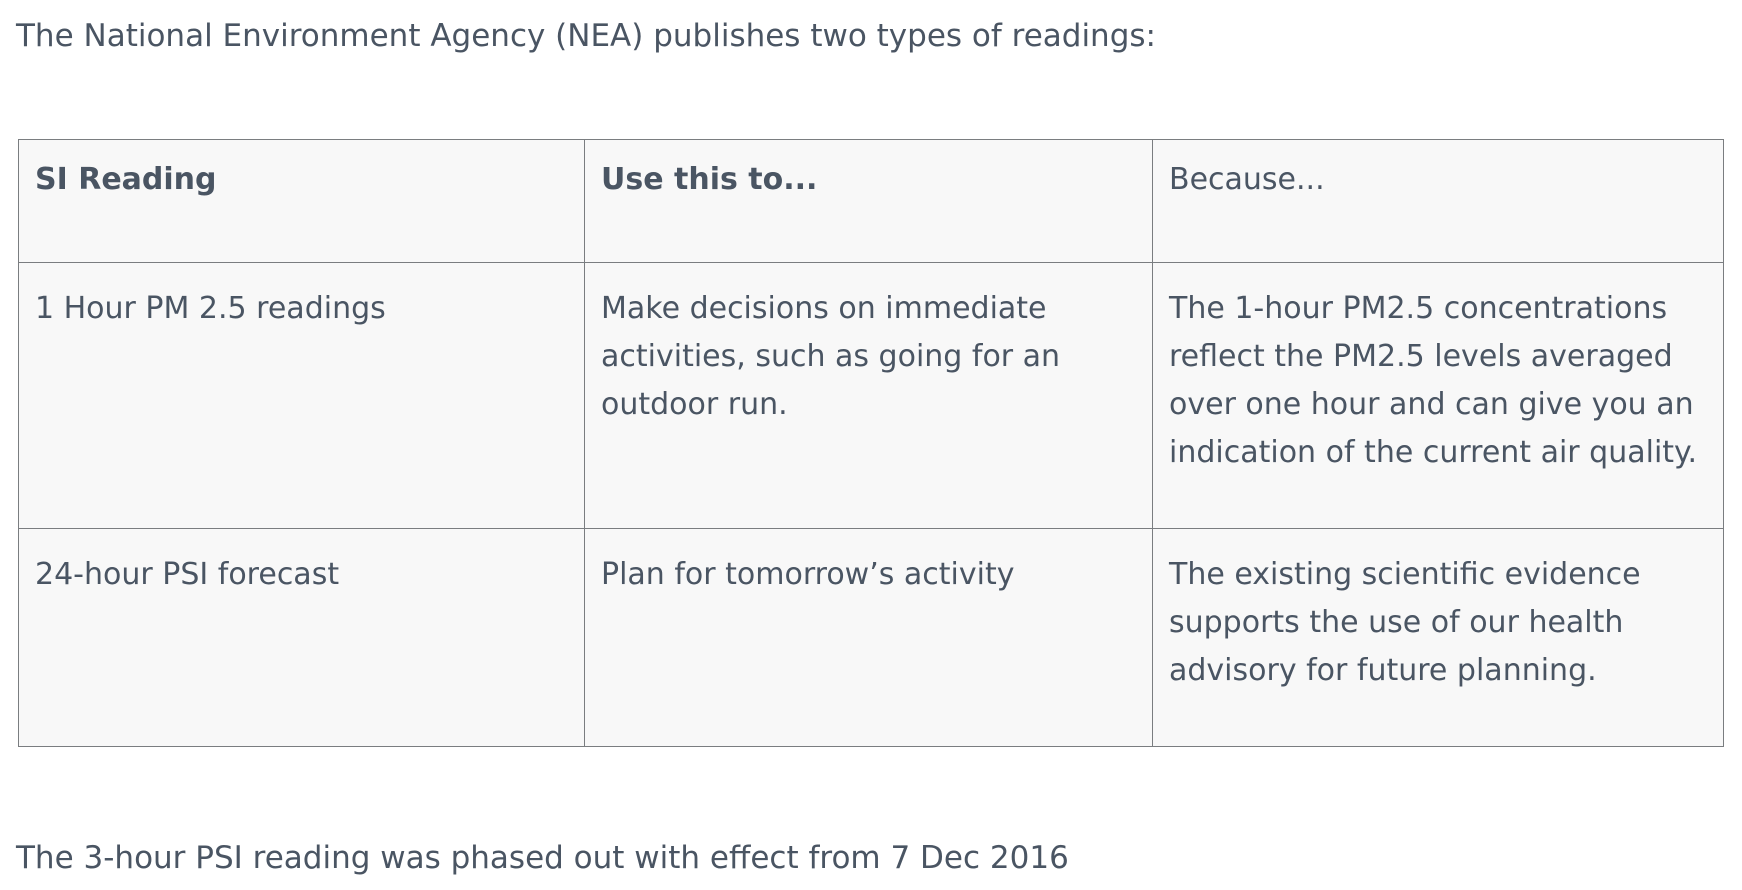 This screenshot has width=1742, height=890. What do you see at coordinates (868, 637) in the screenshot?
I see `table-cell-use: Plan for tomorrow’s activity` at bounding box center [868, 637].